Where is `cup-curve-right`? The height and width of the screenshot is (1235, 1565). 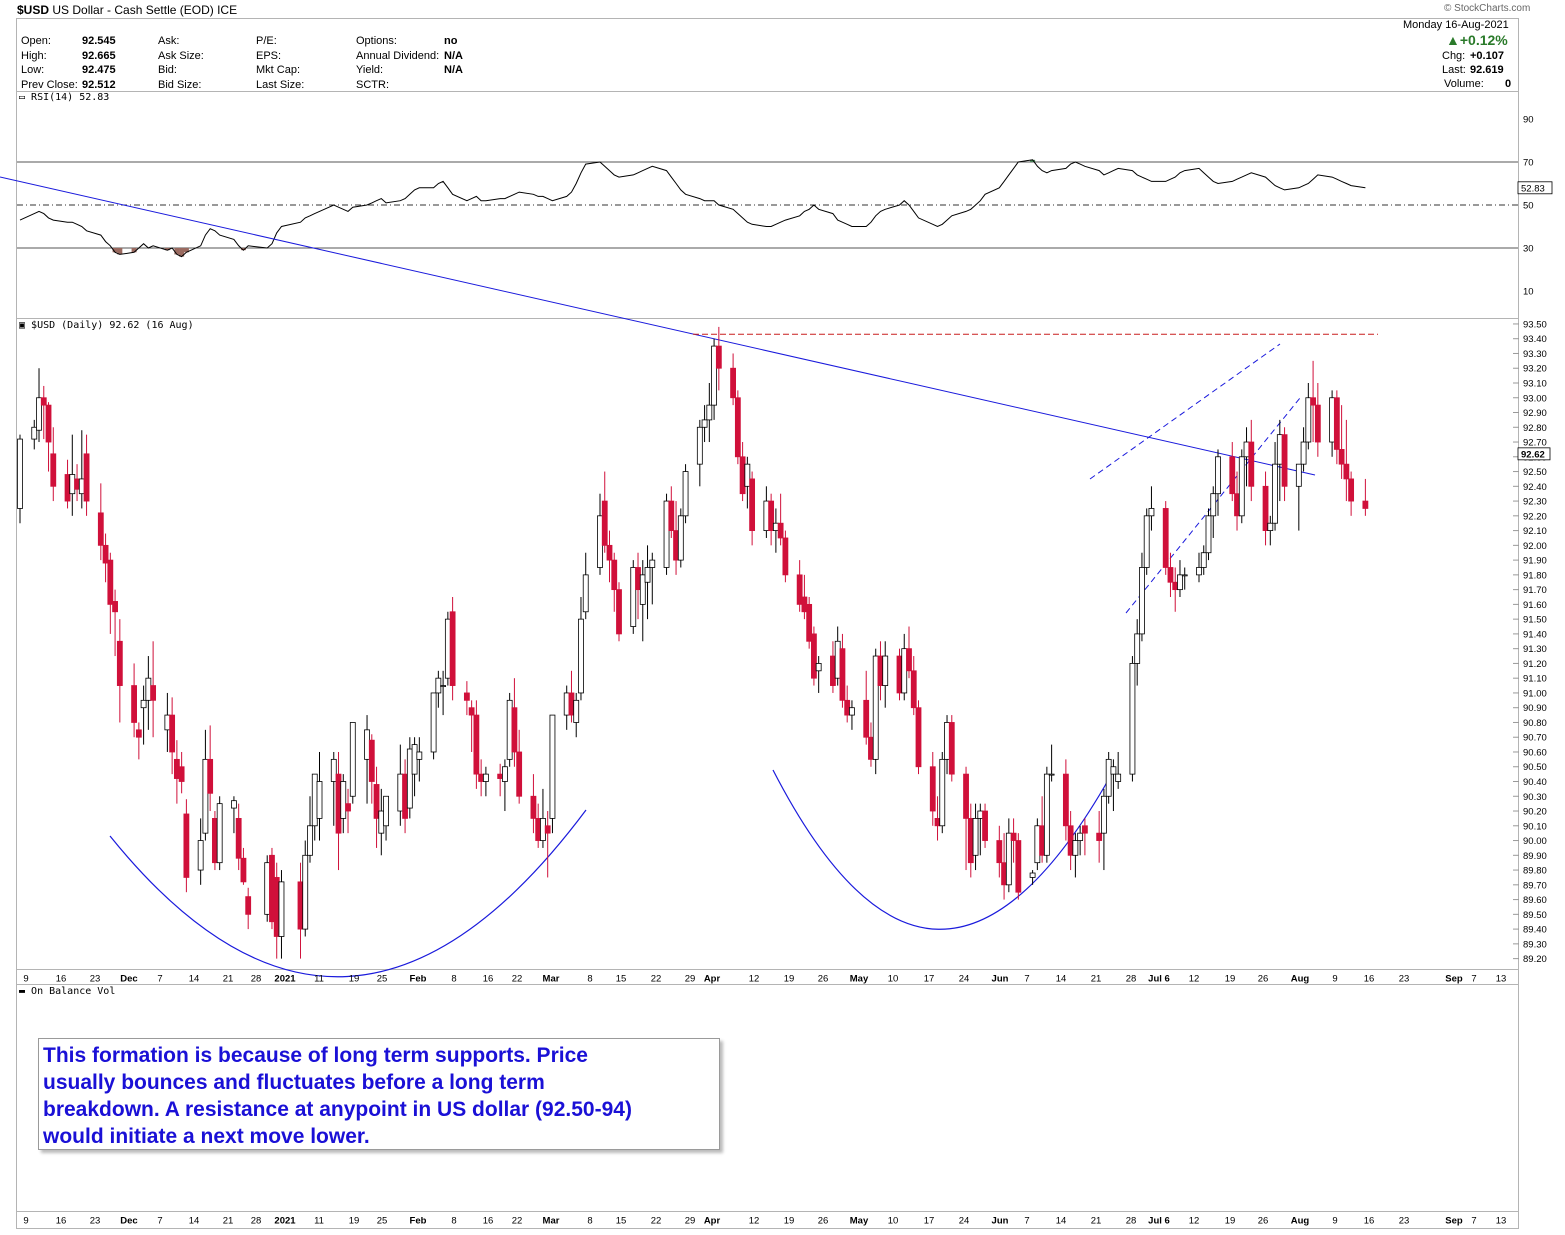
cup-curve-right is located at coordinates (941, 849).